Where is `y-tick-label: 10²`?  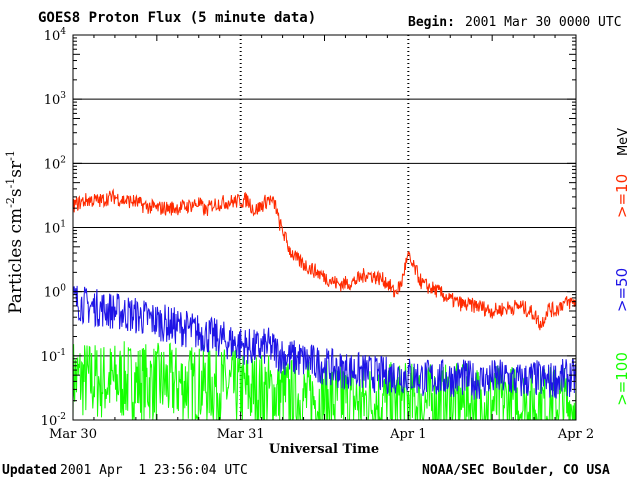
y-tick-label: 10² is located at coordinates (55, 163).